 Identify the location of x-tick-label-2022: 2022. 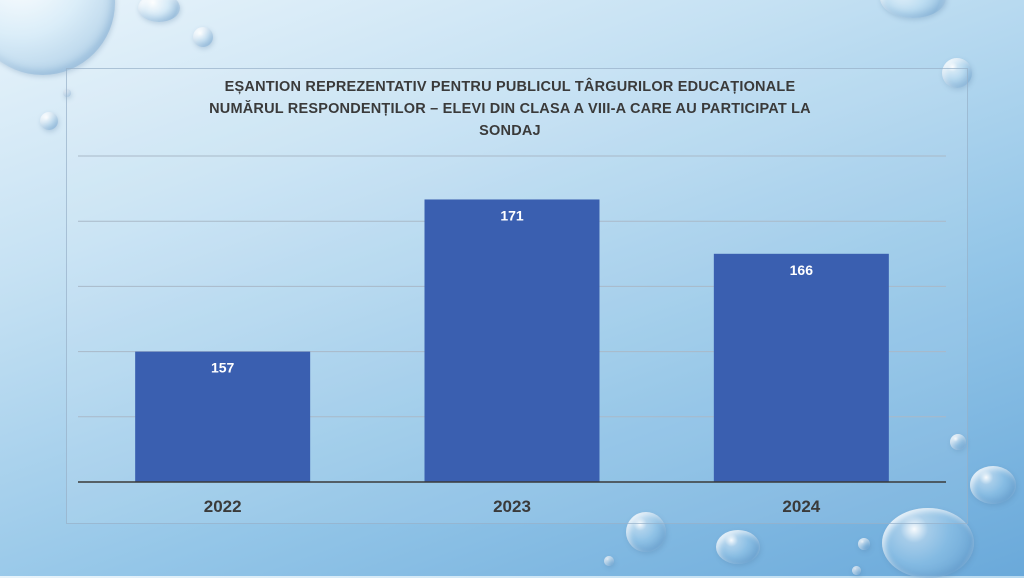
(223, 506).